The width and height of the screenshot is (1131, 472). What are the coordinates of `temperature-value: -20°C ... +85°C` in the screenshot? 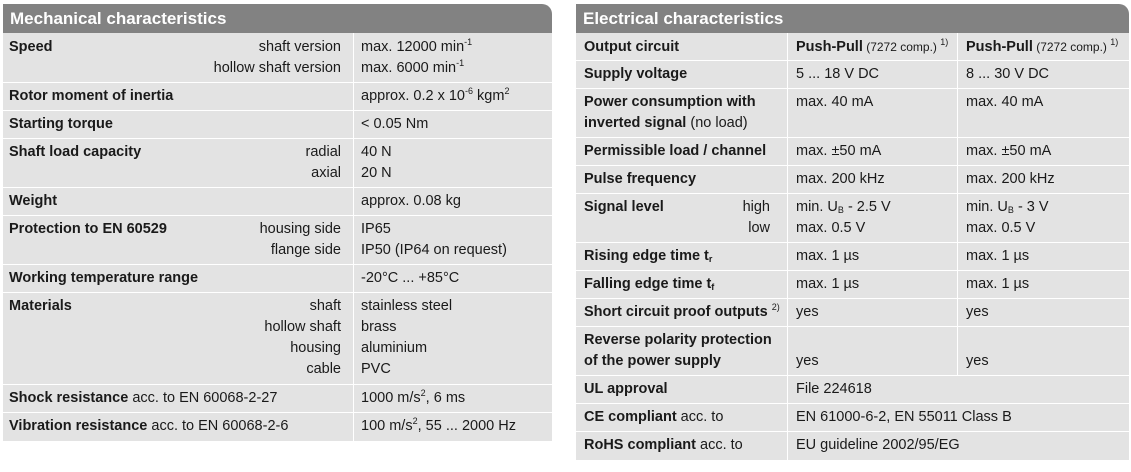 It's located at (410, 278).